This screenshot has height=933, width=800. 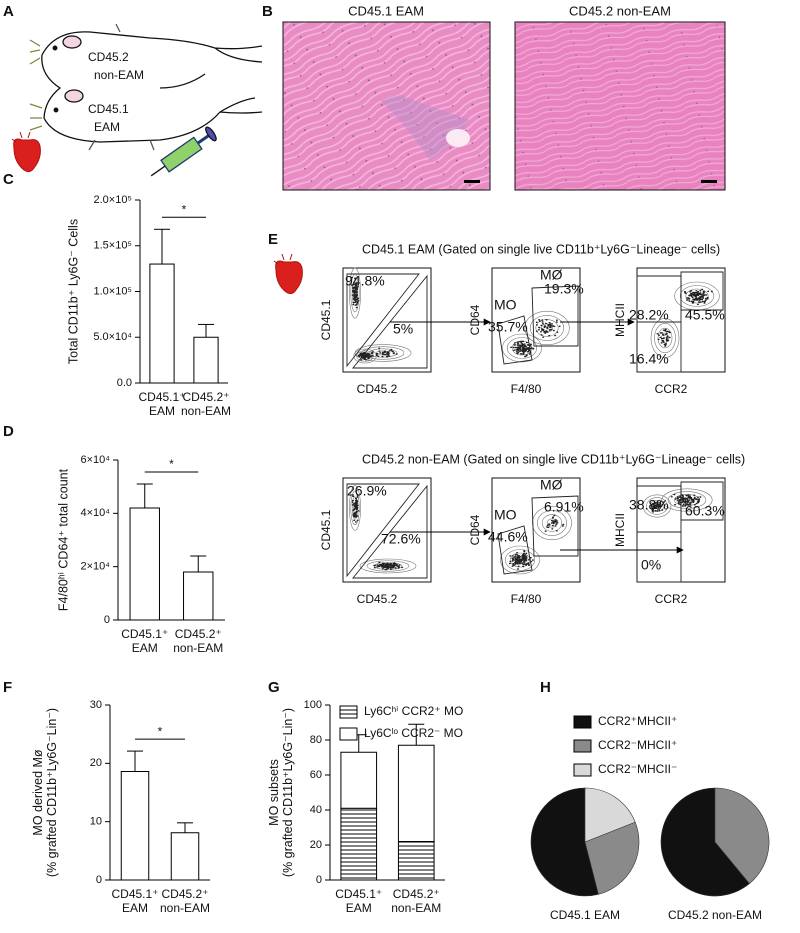 I want to click on pie-title: CD45.2 non-EAM, so click(x=715, y=915).